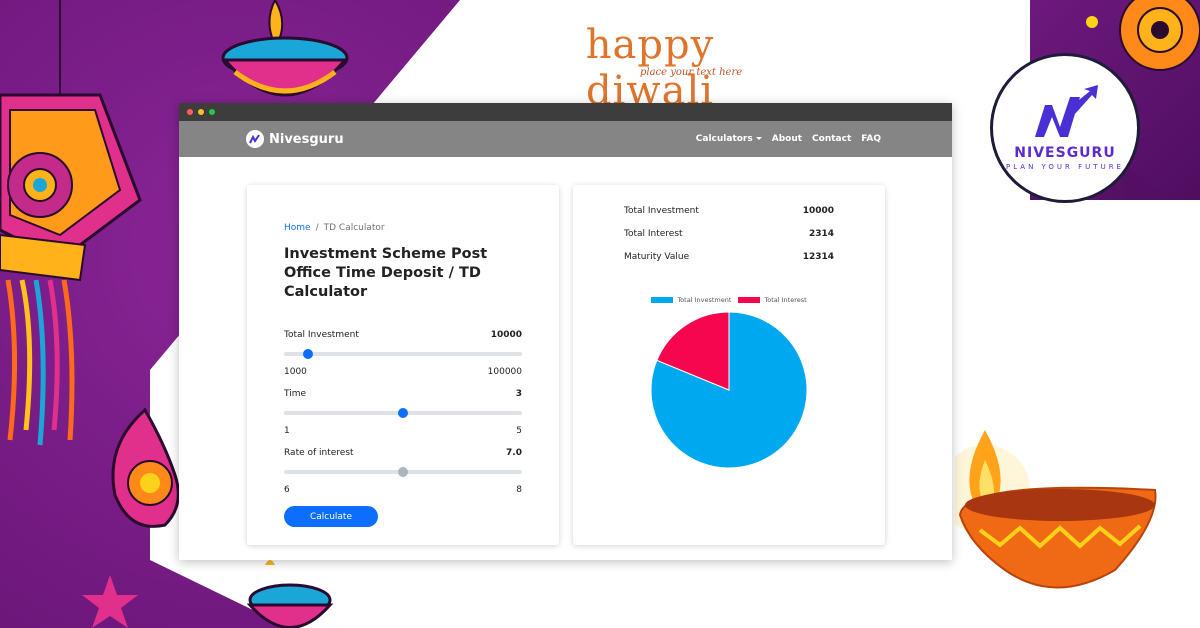  I want to click on site-navbar: Nivesguru Calculators About Contact FAQ, so click(565, 139).